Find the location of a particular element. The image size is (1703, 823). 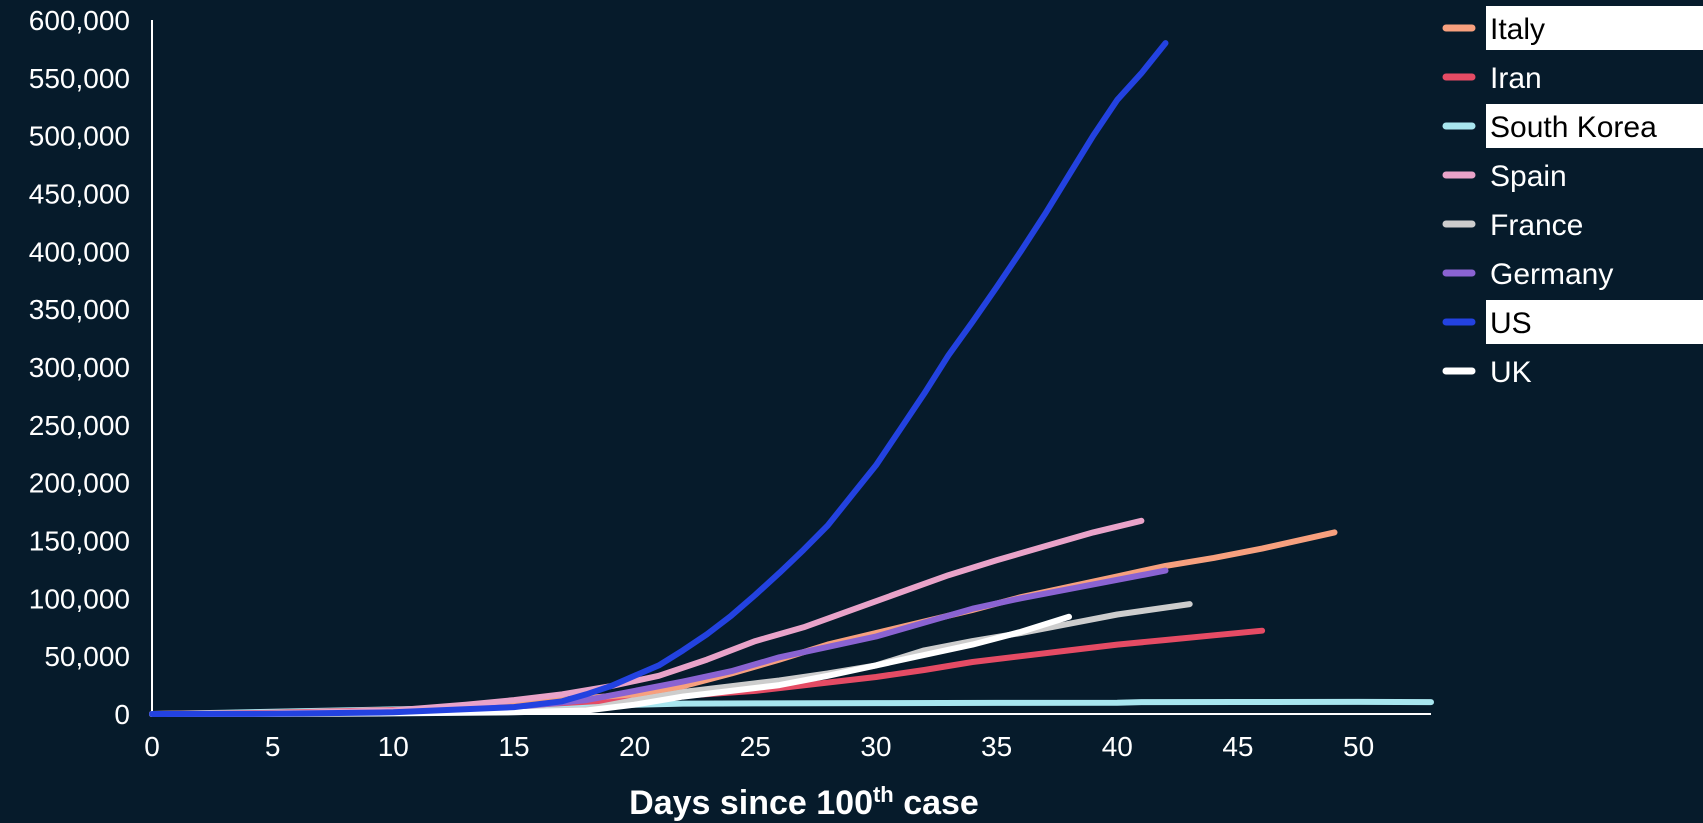

legend-label: South Korea is located at coordinates (1573, 127).